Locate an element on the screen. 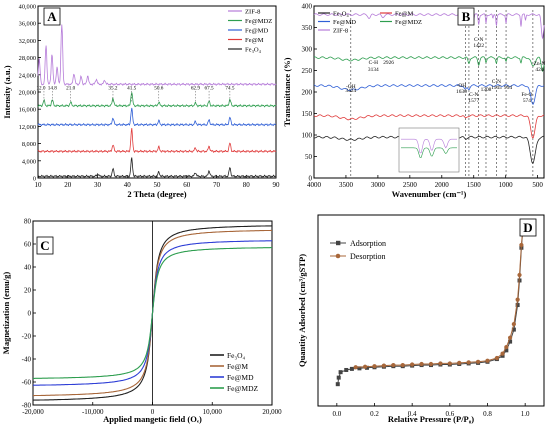 The image size is (550, 427). x-tick-label-b: 2000 is located at coordinates (442, 185).